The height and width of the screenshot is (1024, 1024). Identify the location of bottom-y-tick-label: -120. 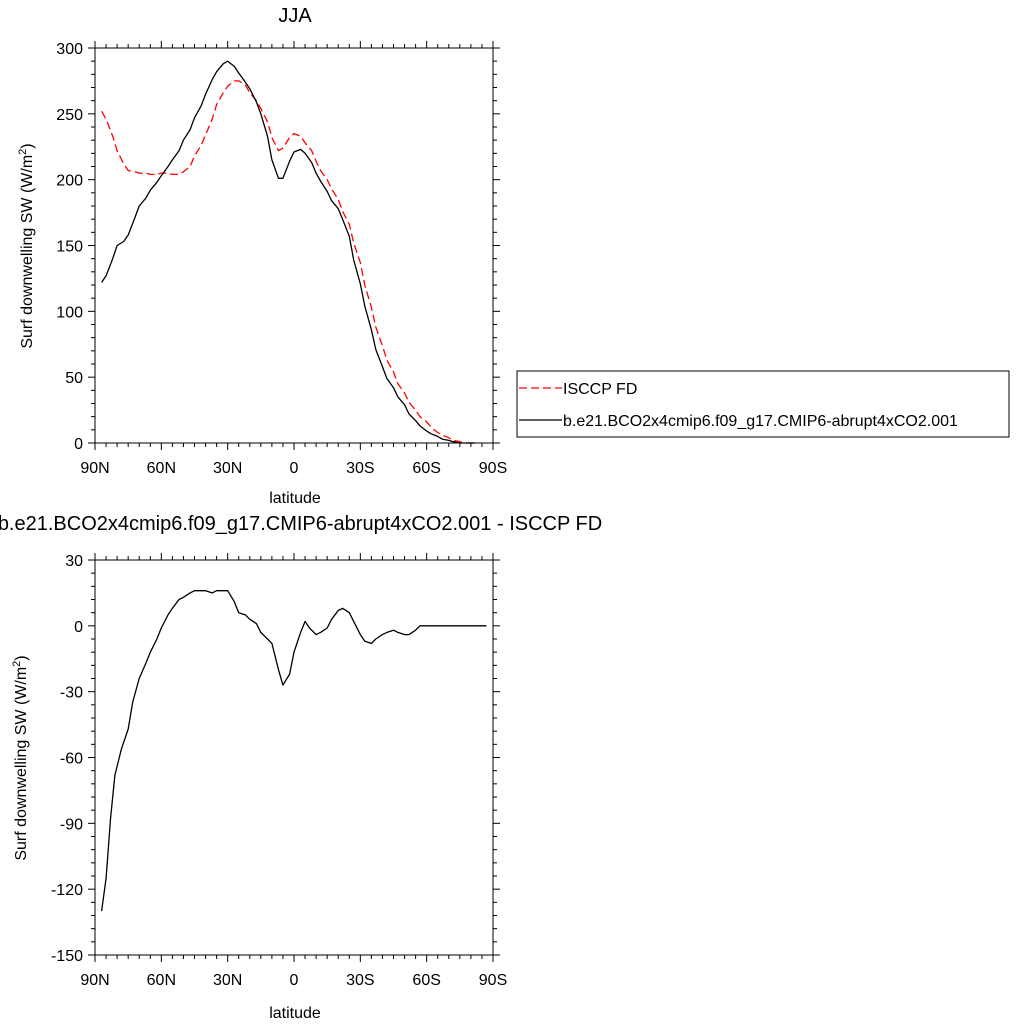
(67, 890).